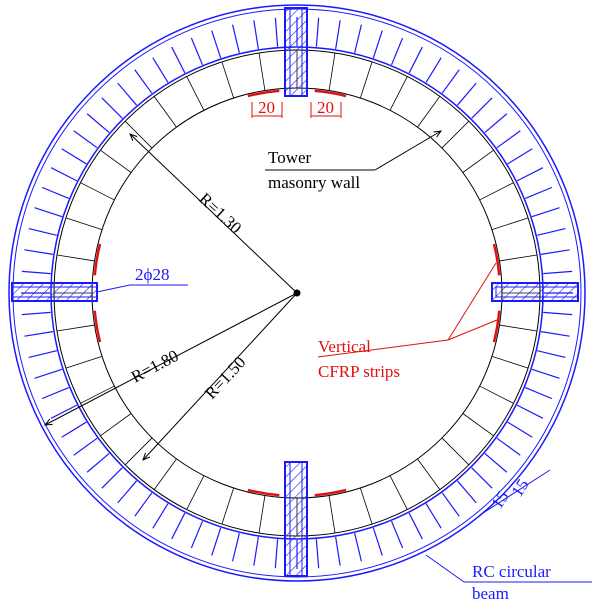 This screenshot has height=603, width=600. What do you see at coordinates (142, 288) in the screenshot?
I see `rebar-callout` at bounding box center [142, 288].